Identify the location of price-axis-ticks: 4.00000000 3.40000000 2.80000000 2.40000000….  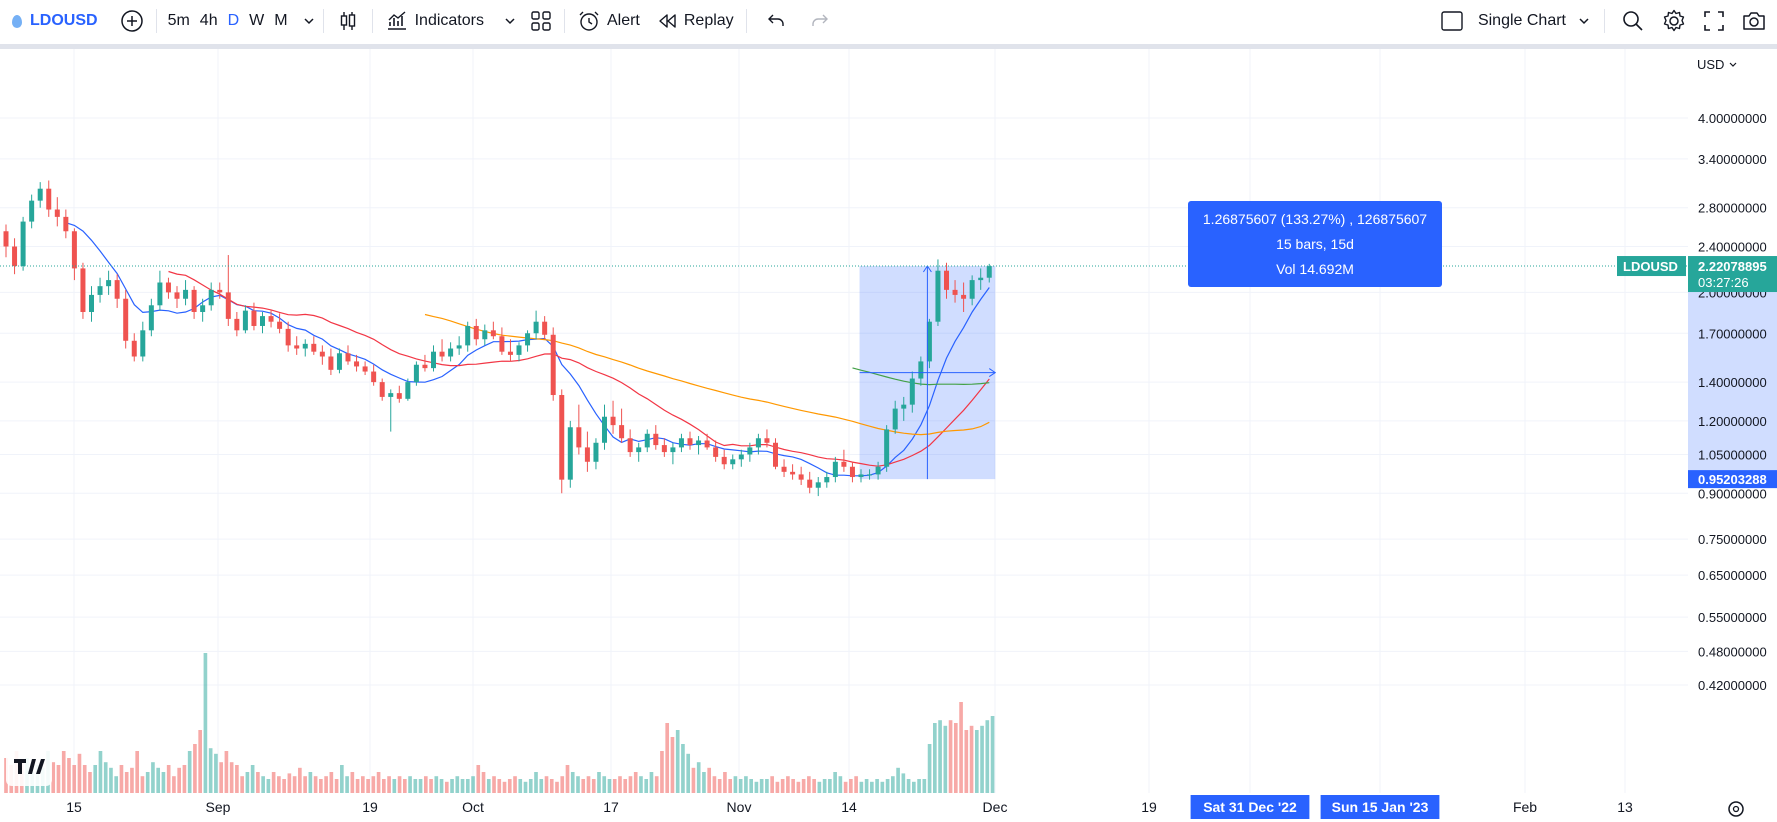
(1732, 402).